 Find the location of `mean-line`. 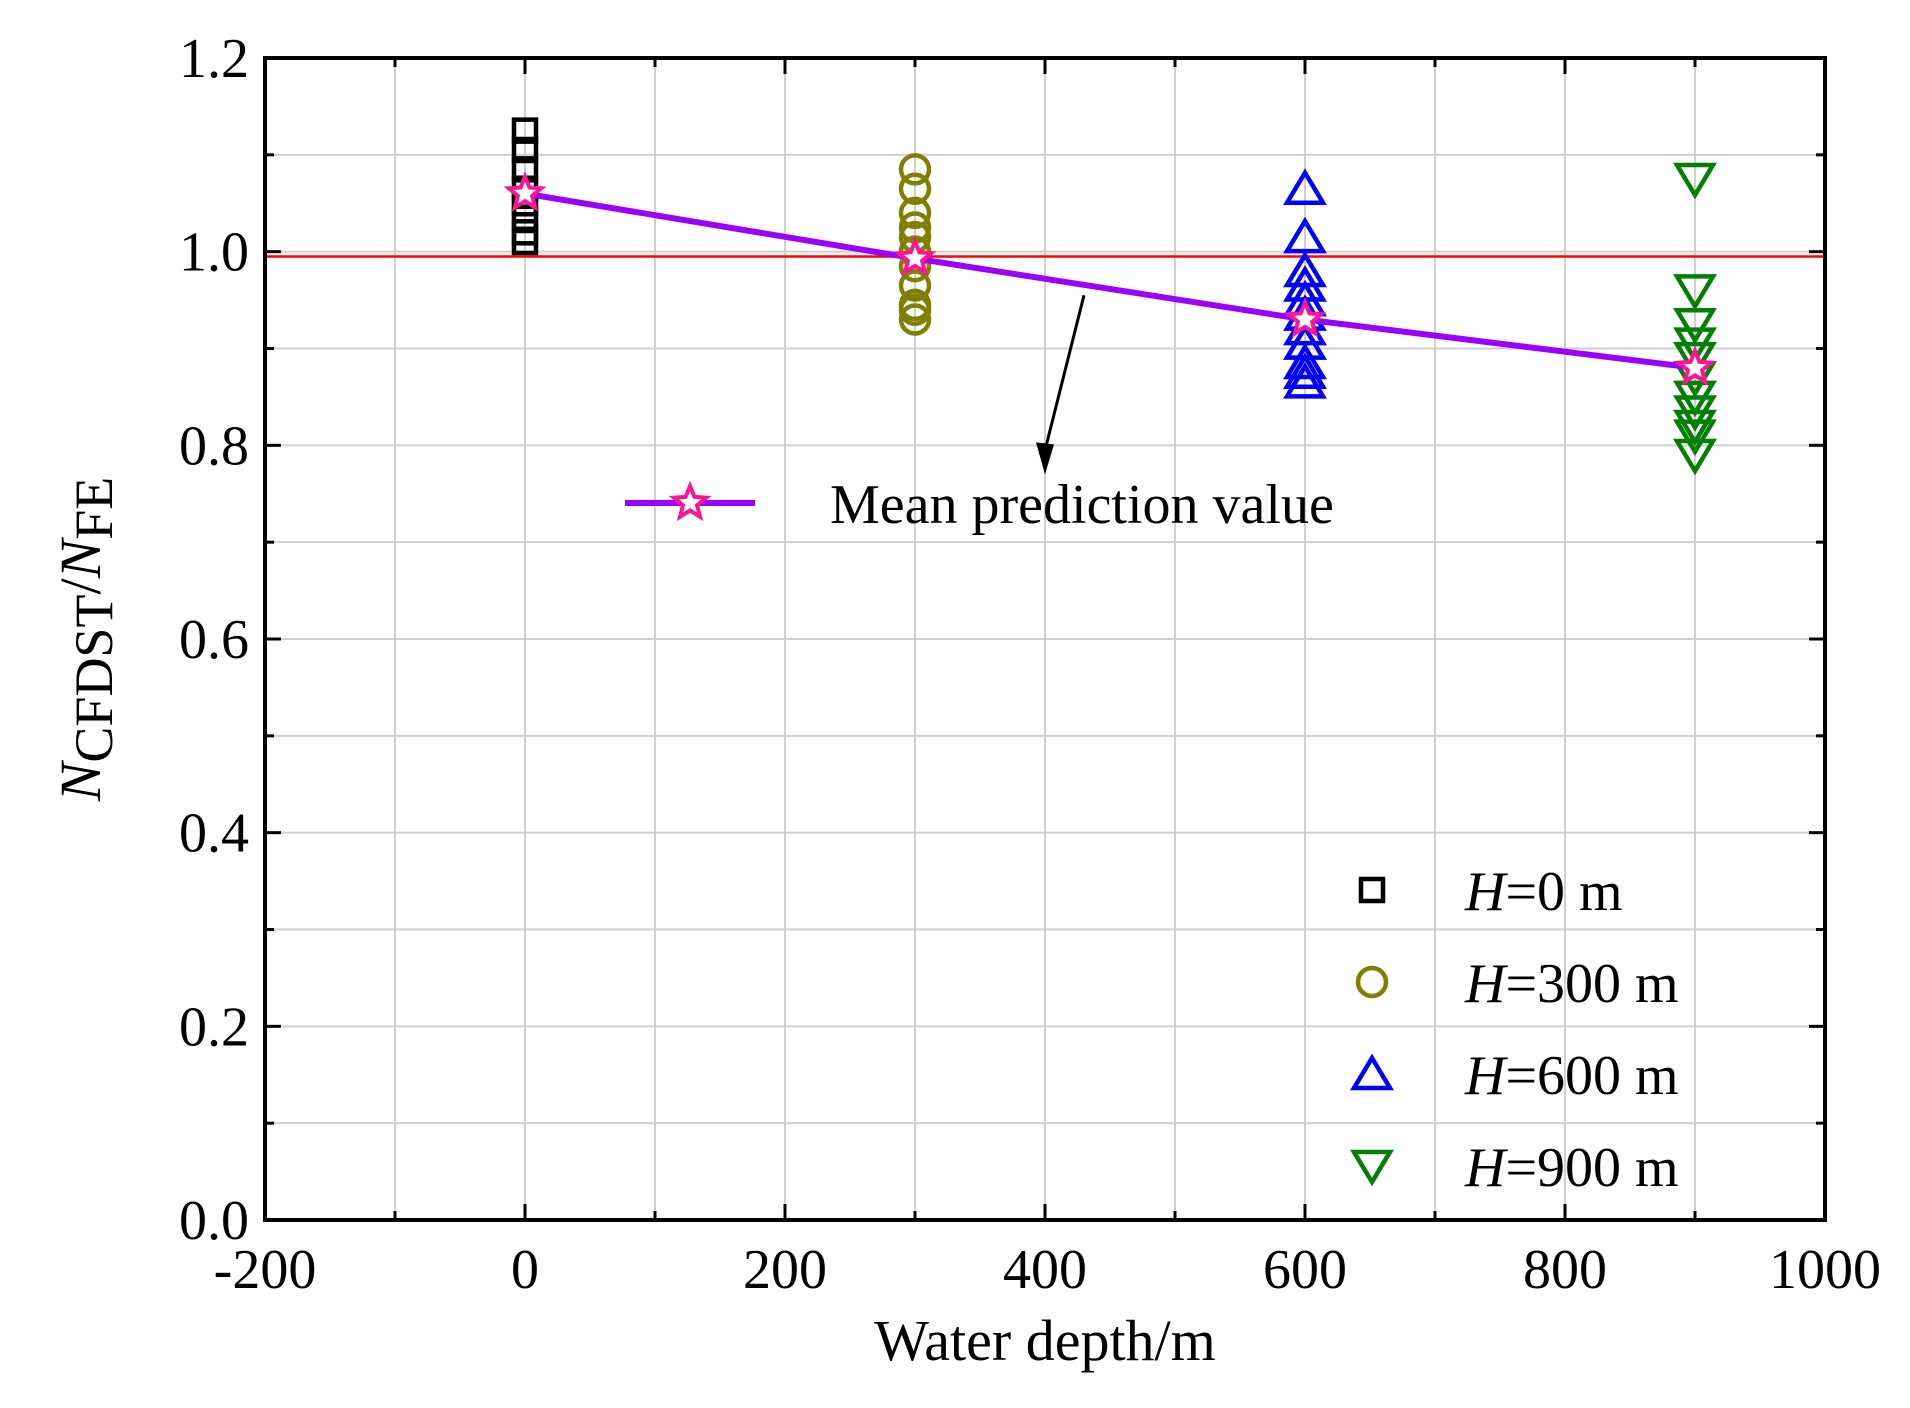

mean-line is located at coordinates (1110, 280).